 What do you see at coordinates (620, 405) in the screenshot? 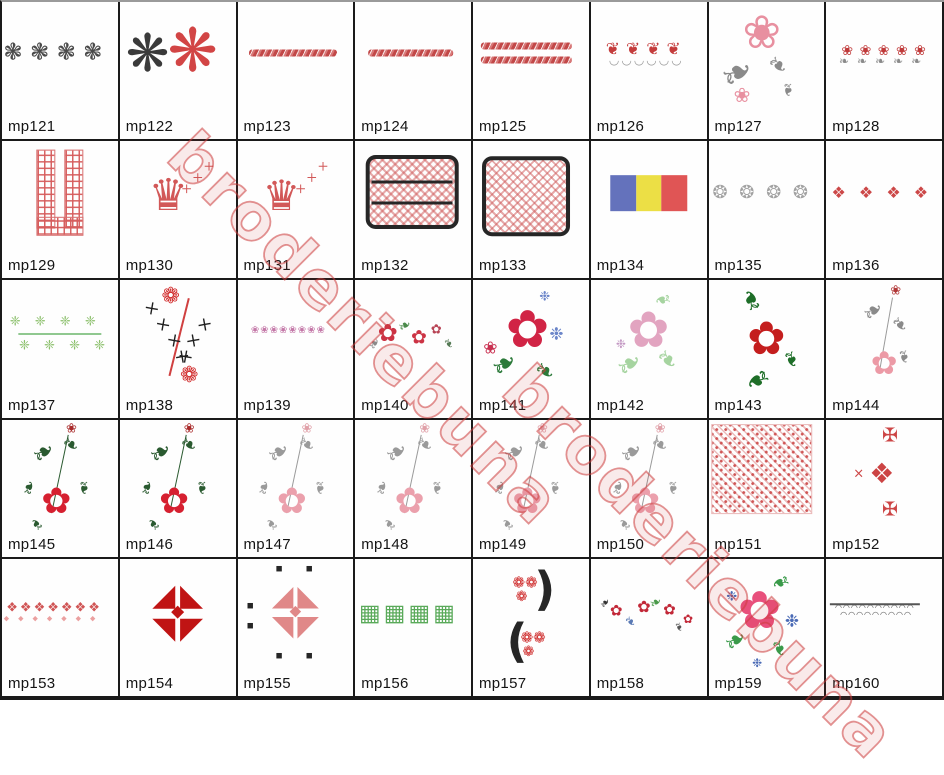
I see `pattern-label: mp142` at bounding box center [620, 405].